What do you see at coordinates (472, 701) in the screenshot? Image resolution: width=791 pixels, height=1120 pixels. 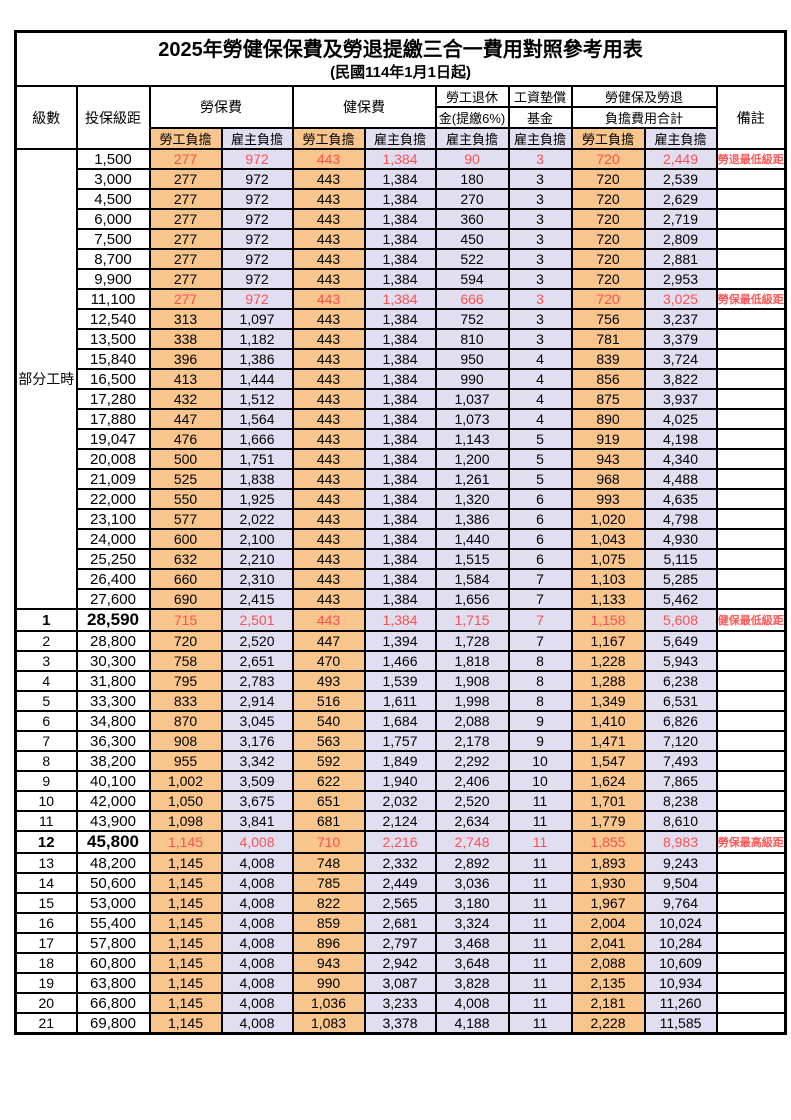 I see `cell-pension-employer: 1,998` at bounding box center [472, 701].